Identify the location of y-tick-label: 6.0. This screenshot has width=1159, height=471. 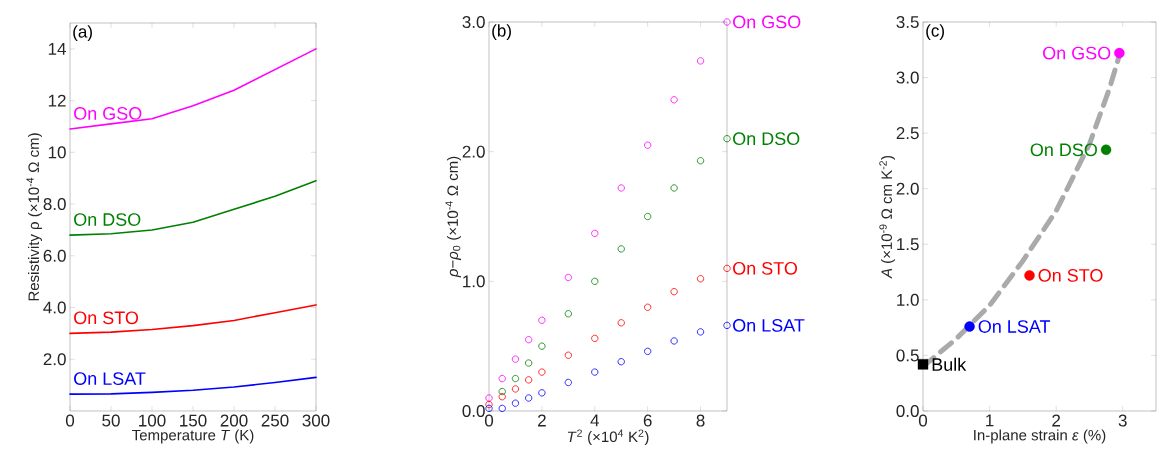
(54, 255).